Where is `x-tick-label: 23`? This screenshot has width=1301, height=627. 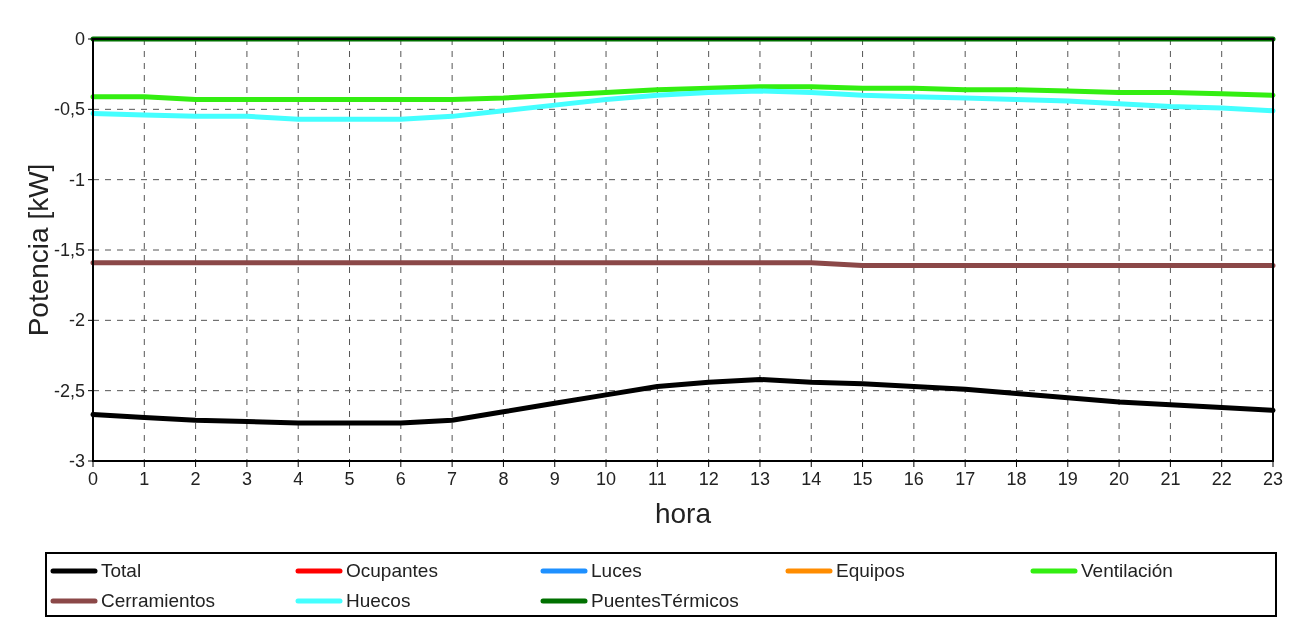
x-tick-label: 23 is located at coordinates (1273, 479).